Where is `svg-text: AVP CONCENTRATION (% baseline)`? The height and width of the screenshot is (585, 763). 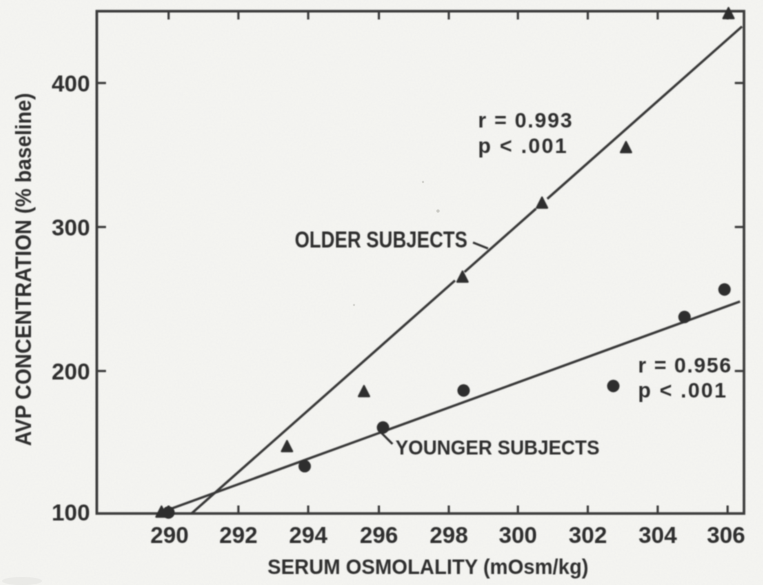 svg-text: AVP CONCENTRATION (% baseline) is located at coordinates (23, 269).